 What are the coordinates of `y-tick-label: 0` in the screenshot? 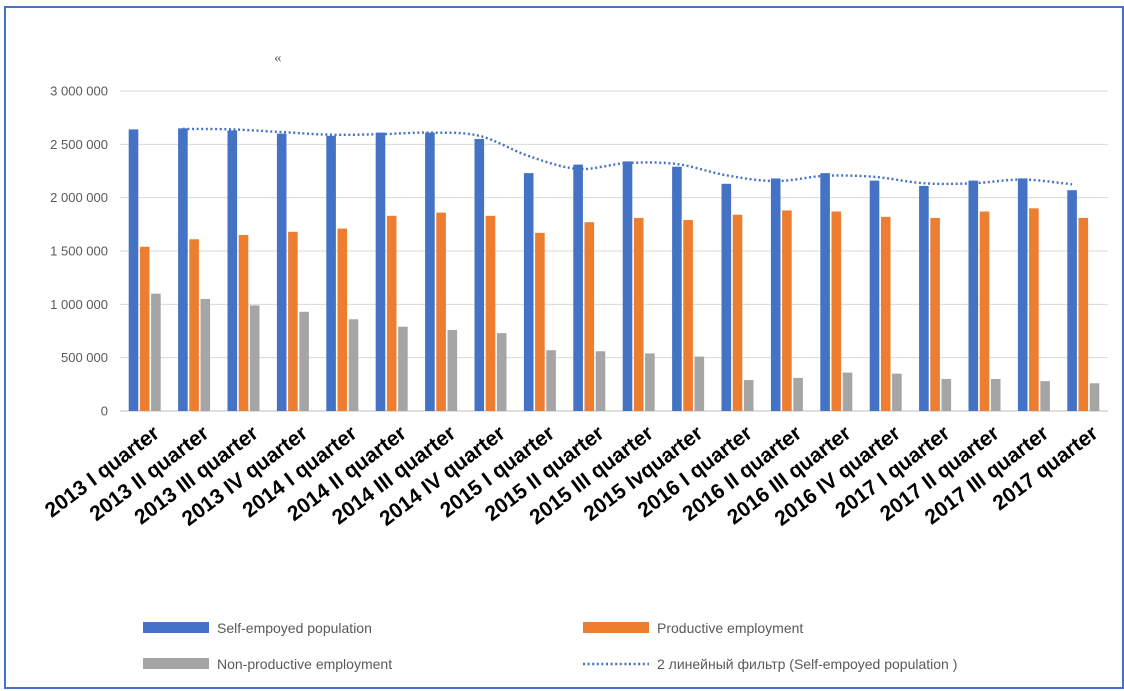 It's located at (104, 411).